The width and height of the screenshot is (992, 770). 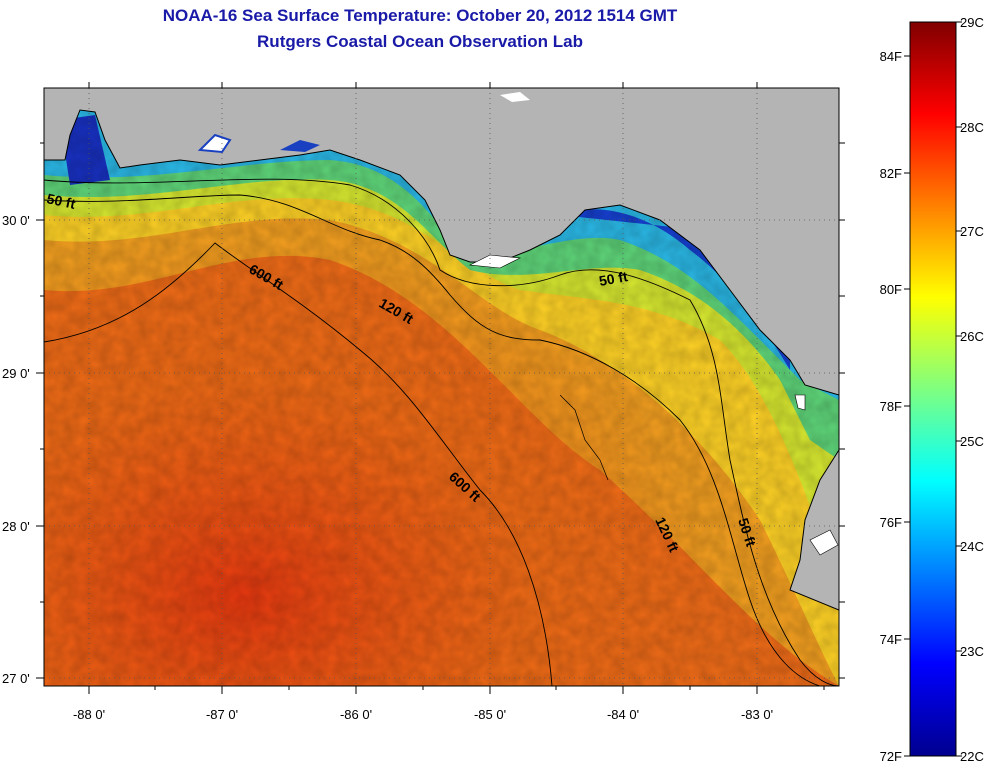 I want to click on colorbar-celsius-label: 22C, so click(x=972, y=756).